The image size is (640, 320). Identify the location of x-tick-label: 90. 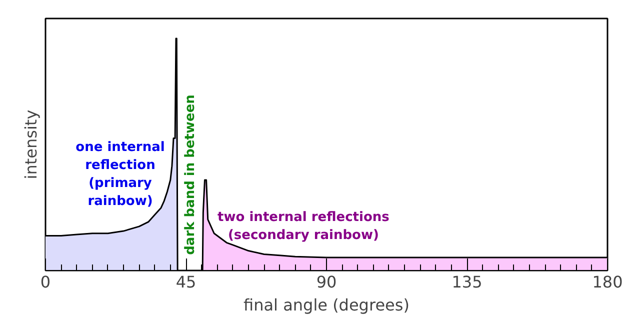
(326, 282).